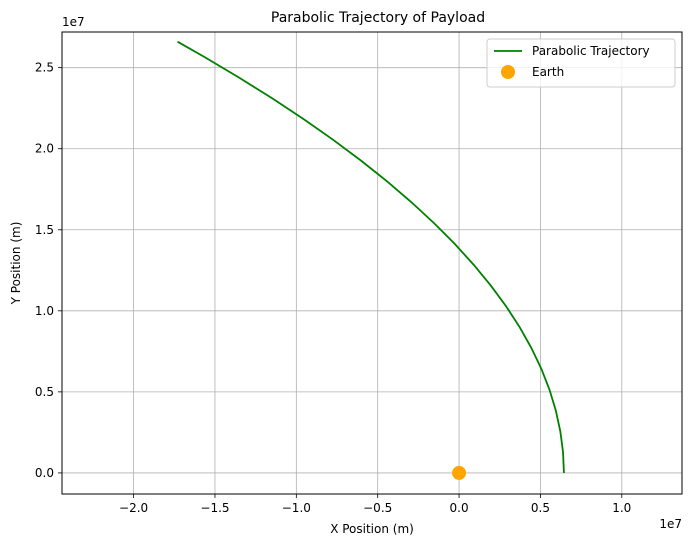  I want to click on y-tick-label: 0.5, so click(44, 392).